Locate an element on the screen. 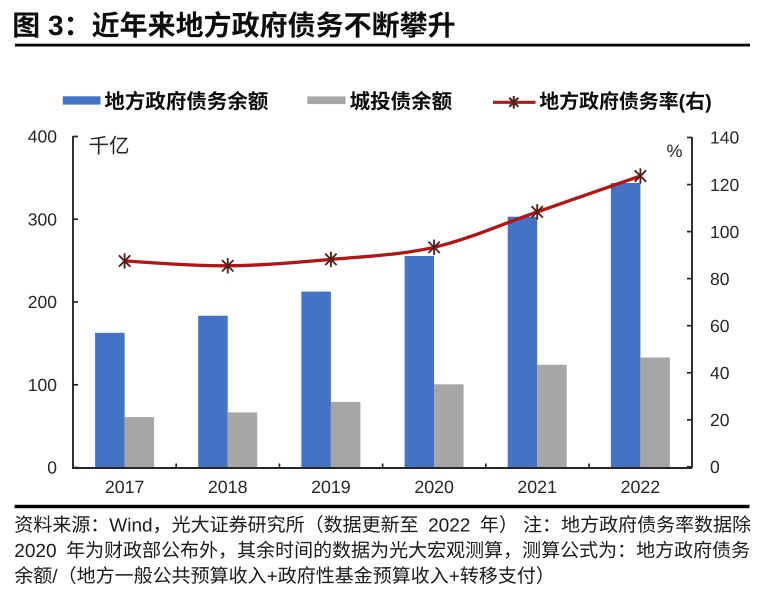 The height and width of the screenshot is (598, 770). svg-text: 300 is located at coordinates (42, 219).